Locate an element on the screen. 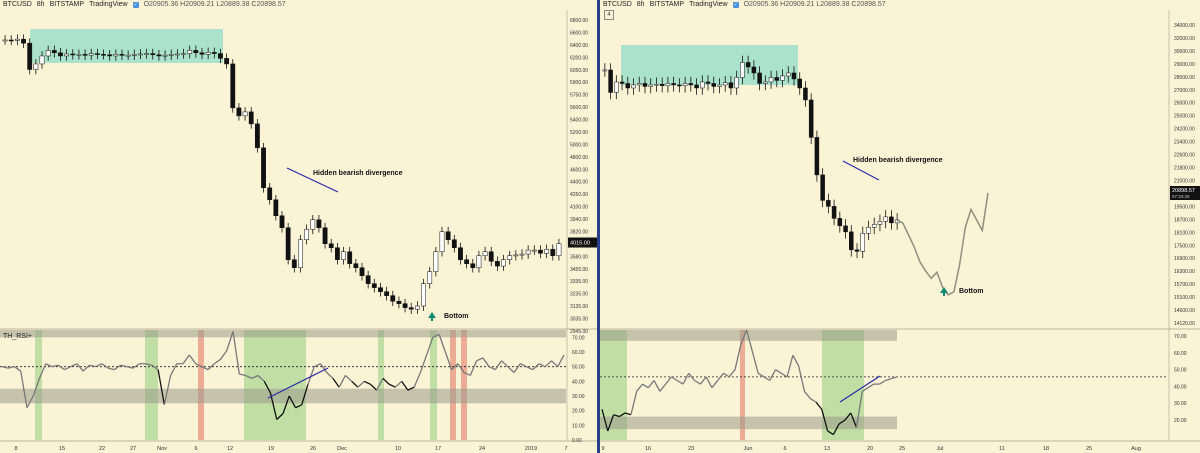 Image resolution: width=1200 pixels, height=453 pixels. exchange-label: BITSTAMP is located at coordinates (667, 4).